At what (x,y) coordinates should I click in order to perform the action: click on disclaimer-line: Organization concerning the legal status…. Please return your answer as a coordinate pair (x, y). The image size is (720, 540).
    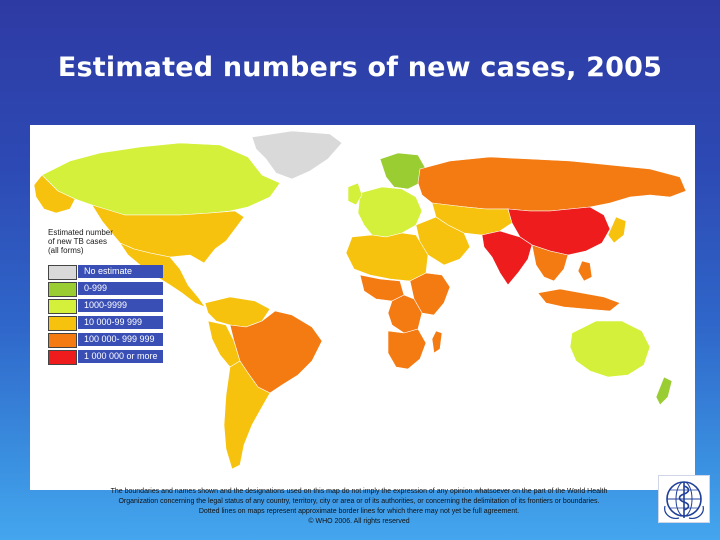
    Looking at the image, I should click on (359, 501).